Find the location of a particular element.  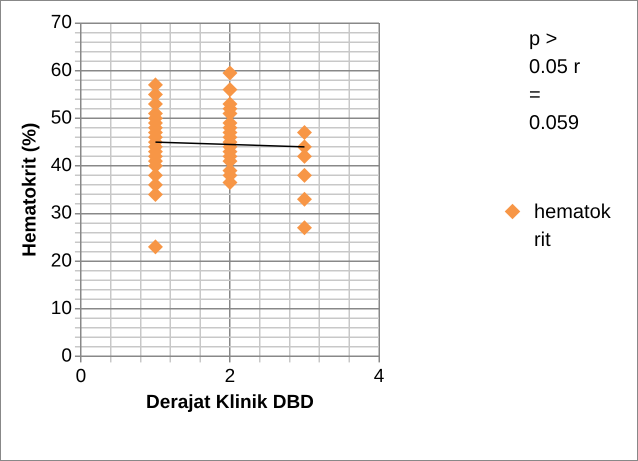

y-tick-label: 70 is located at coordinates (61, 23).